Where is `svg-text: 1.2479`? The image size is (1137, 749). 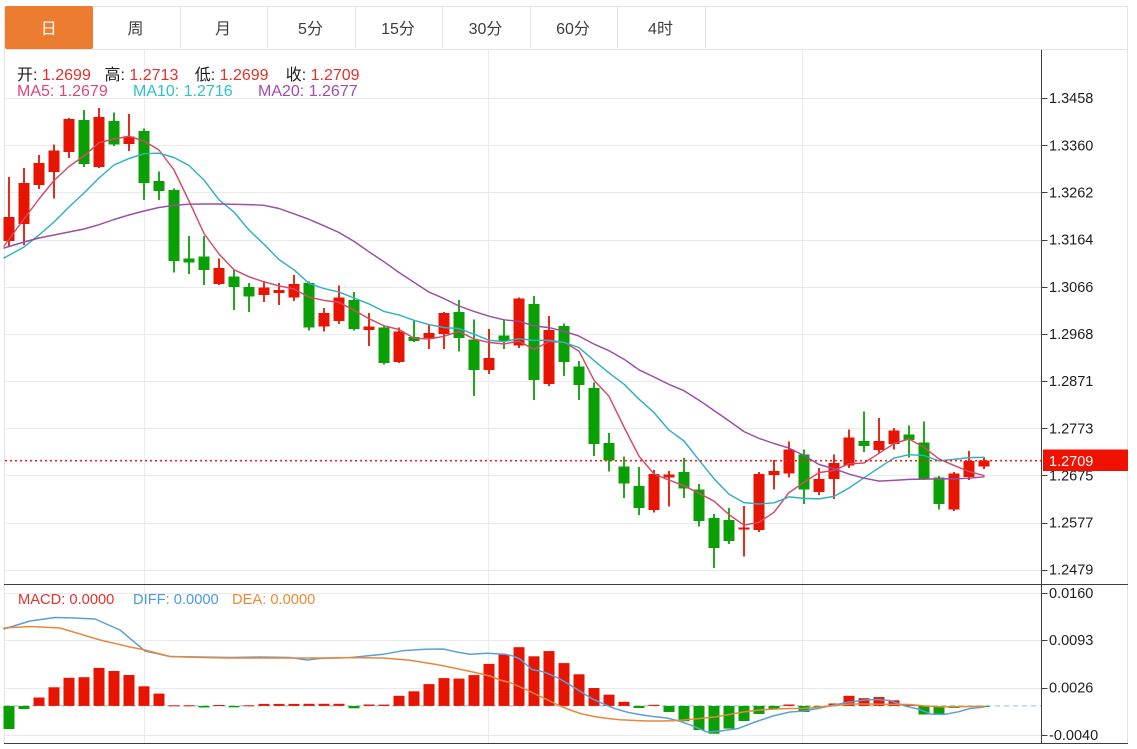
svg-text: 1.2479 is located at coordinates (1071, 571).